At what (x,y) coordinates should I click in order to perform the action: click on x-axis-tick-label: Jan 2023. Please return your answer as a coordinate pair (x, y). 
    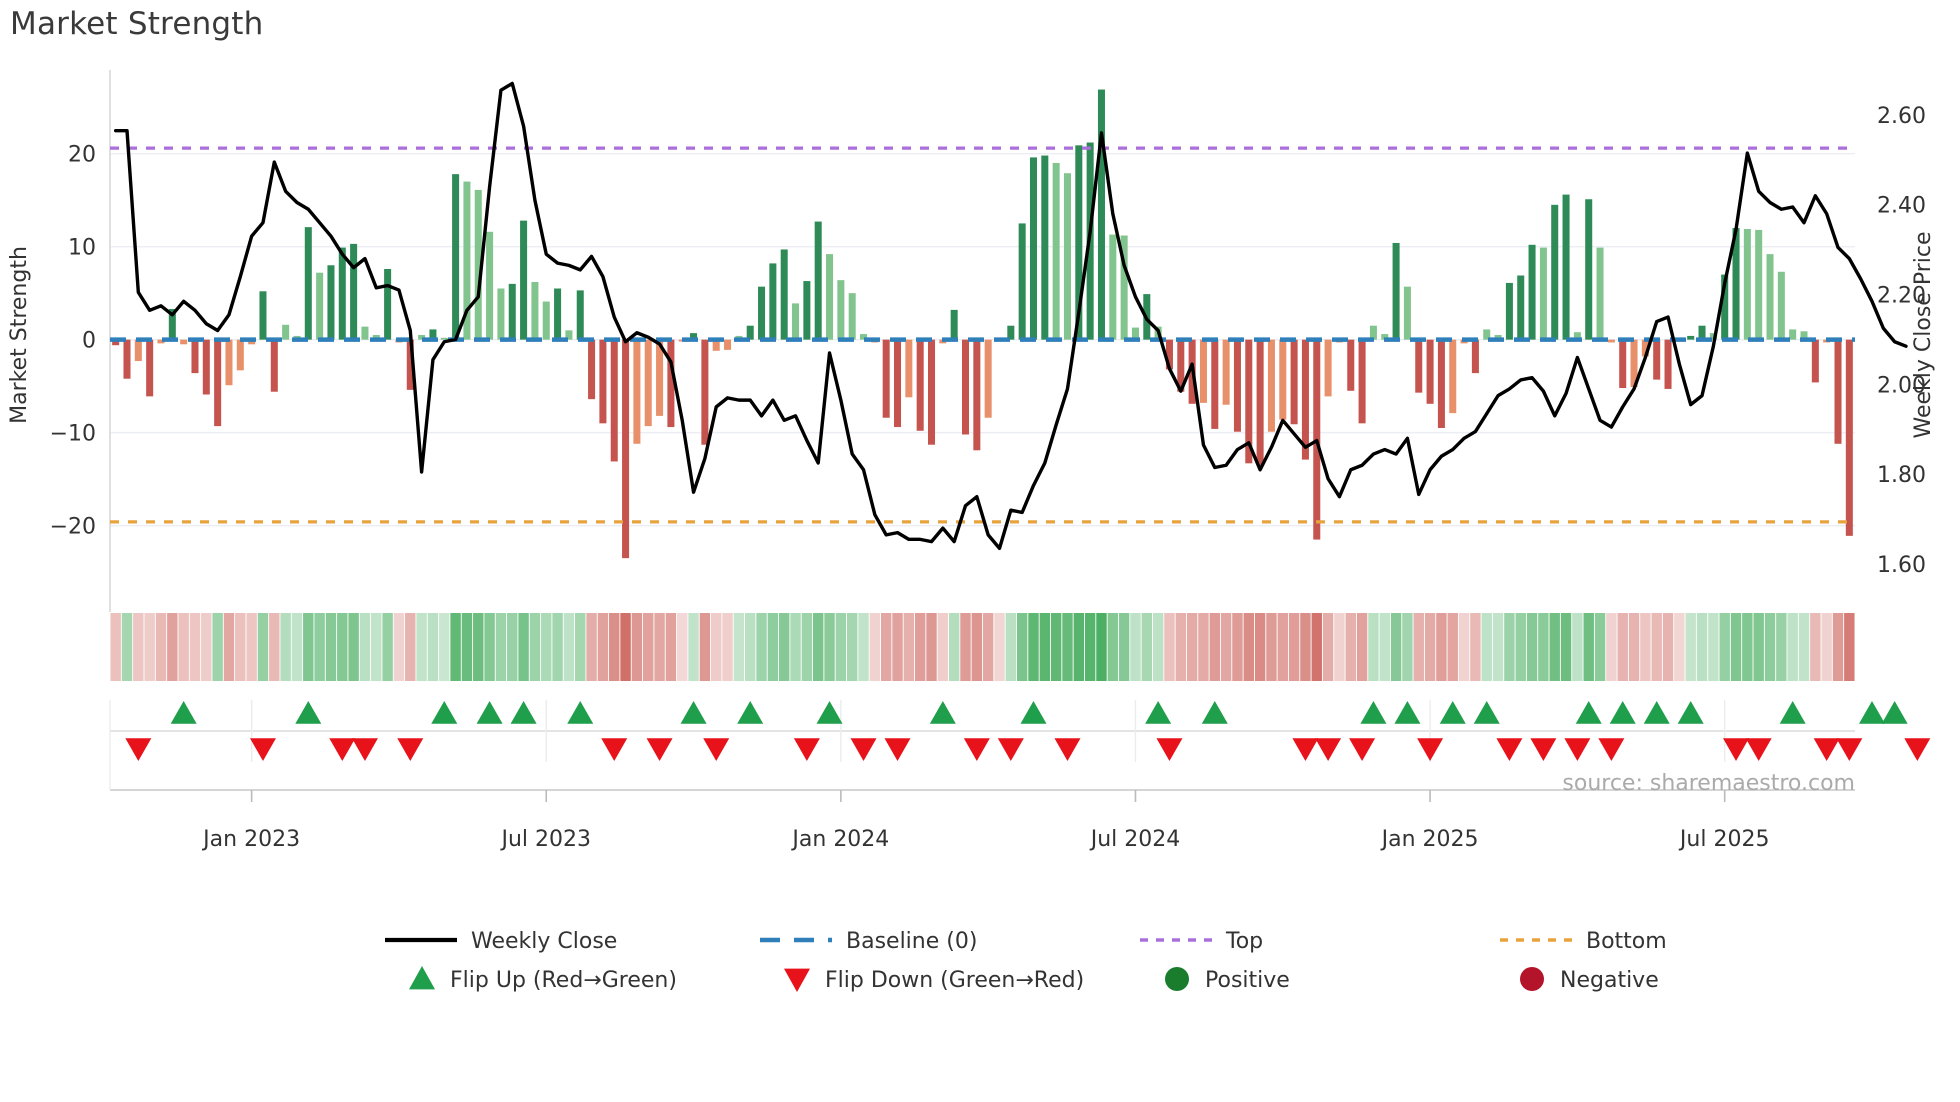
    Looking at the image, I should click on (250, 839).